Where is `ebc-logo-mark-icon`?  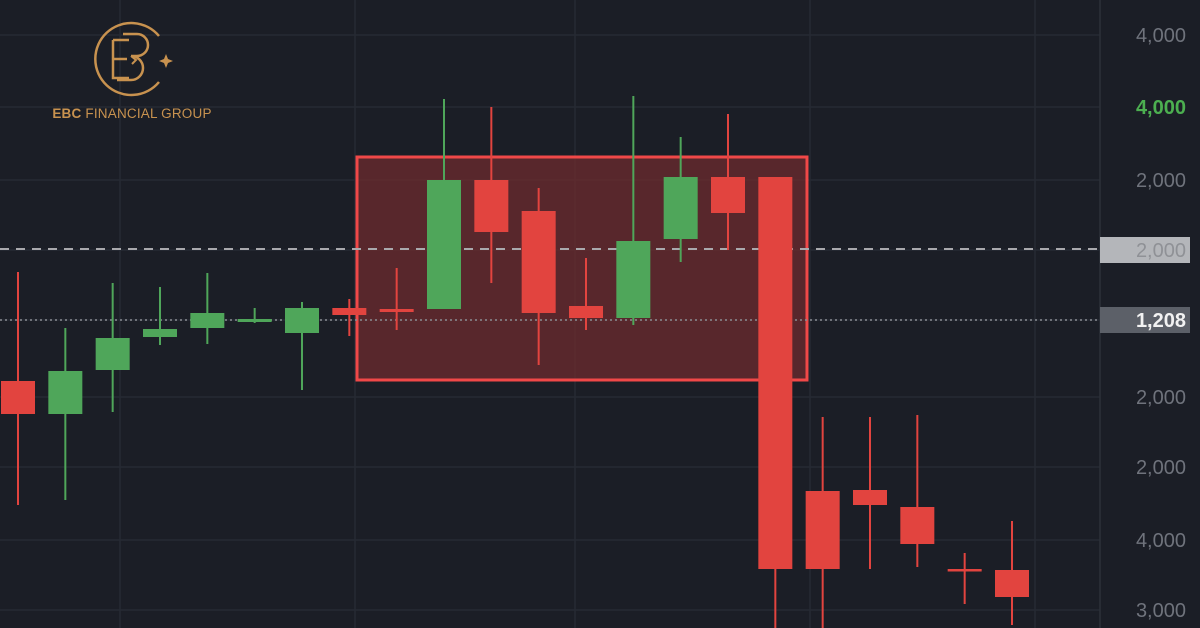
ebc-logo-mark-icon is located at coordinates (133, 59).